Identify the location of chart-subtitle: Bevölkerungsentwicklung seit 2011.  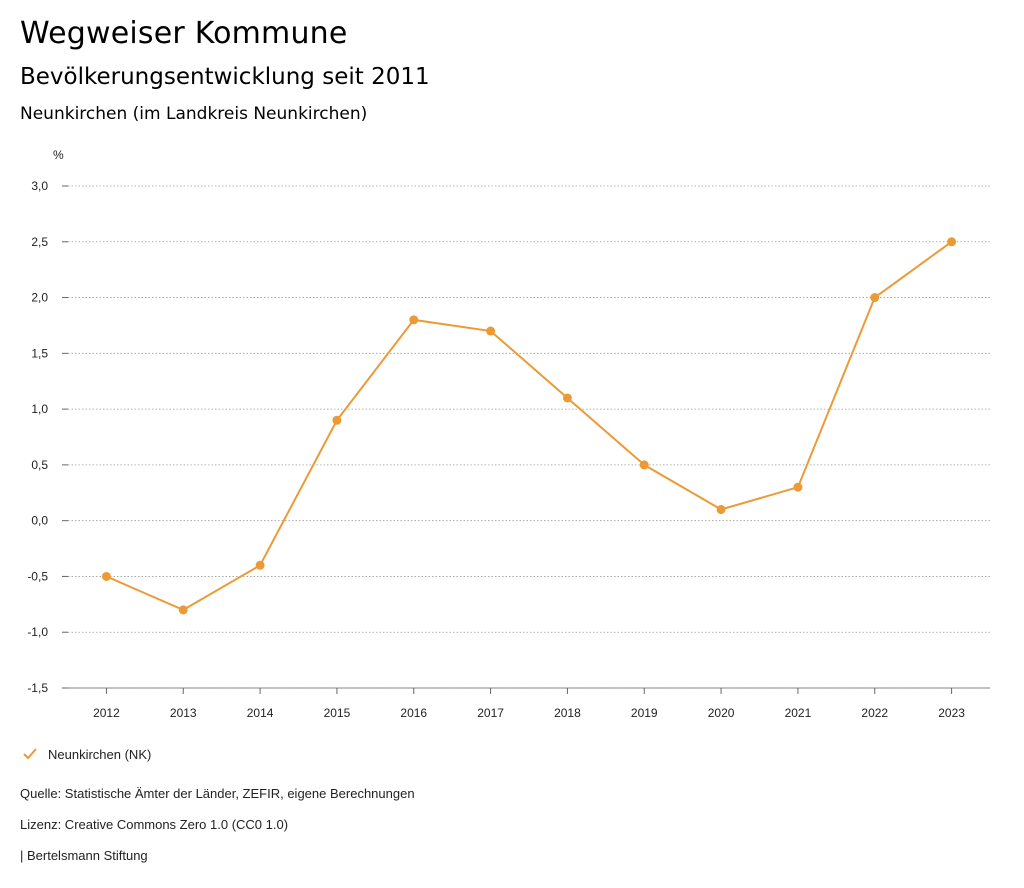
(225, 77).